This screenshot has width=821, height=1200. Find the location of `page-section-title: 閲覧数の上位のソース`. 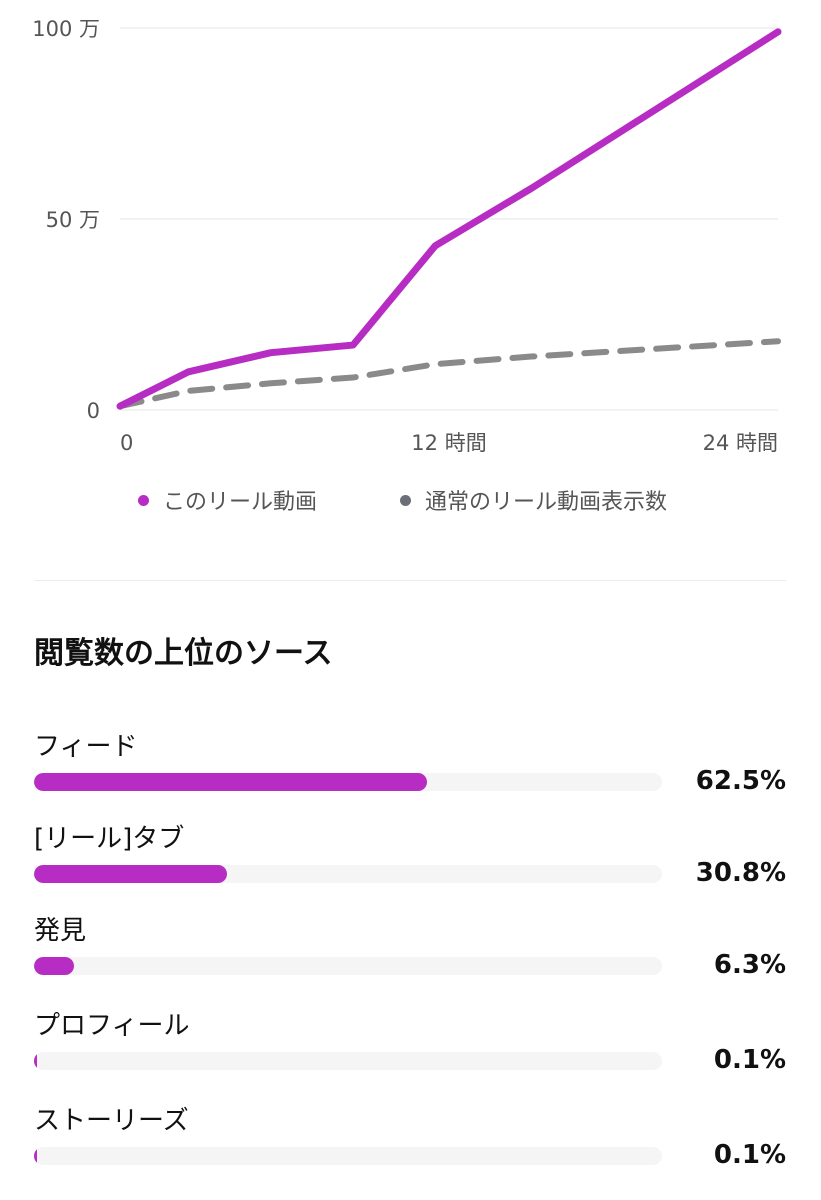

page-section-title: 閲覧数の上位のソース is located at coordinates (183, 653).